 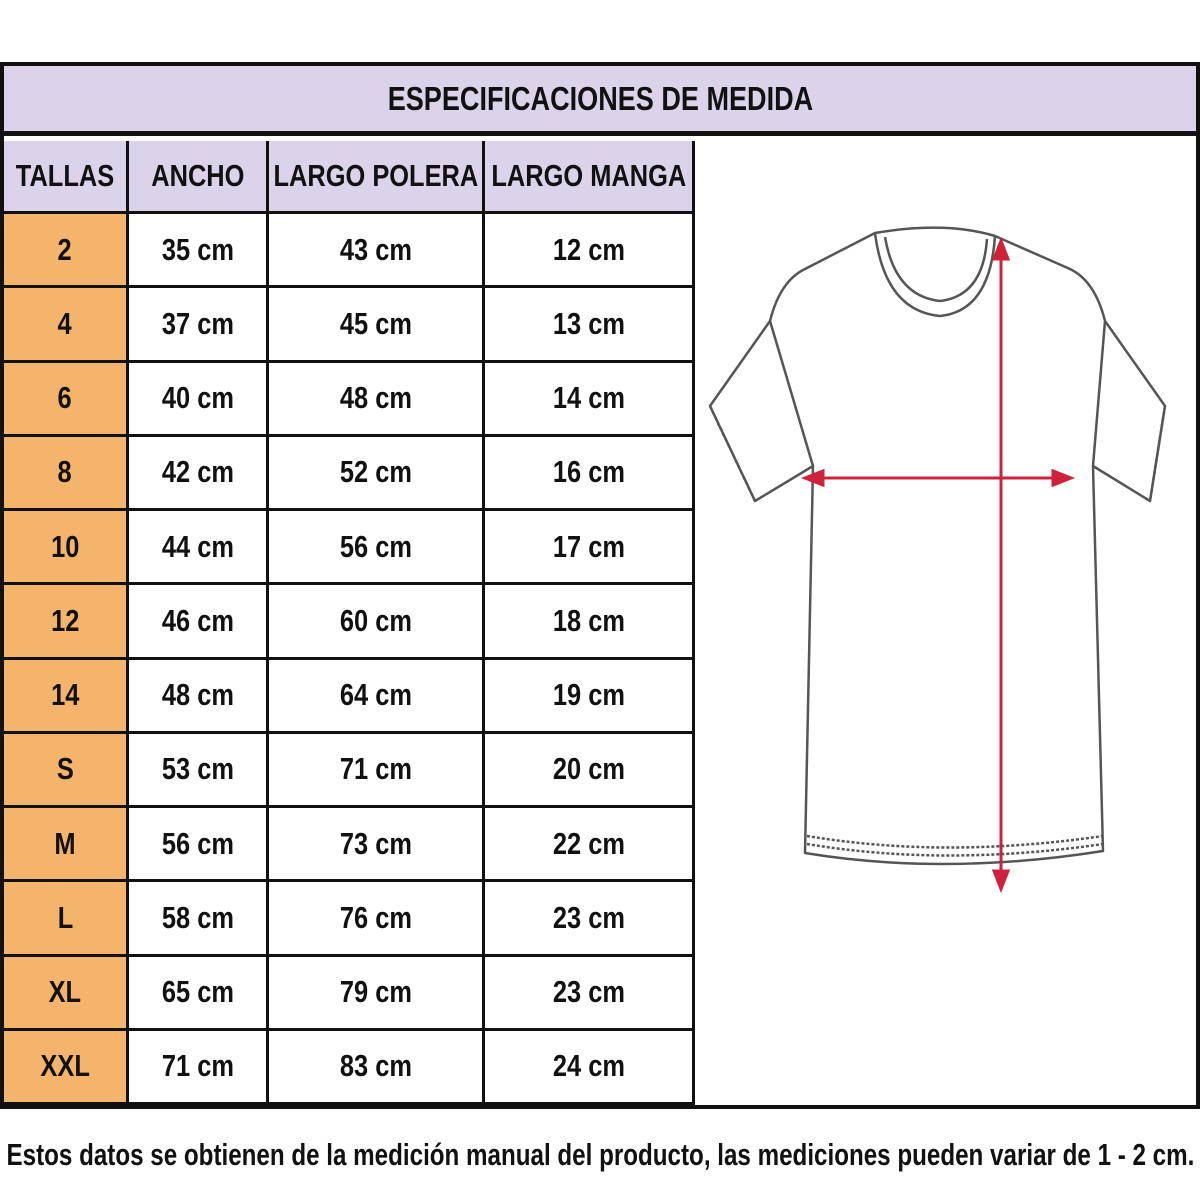 I want to click on cell-size: XXL, so click(x=66, y=1067).